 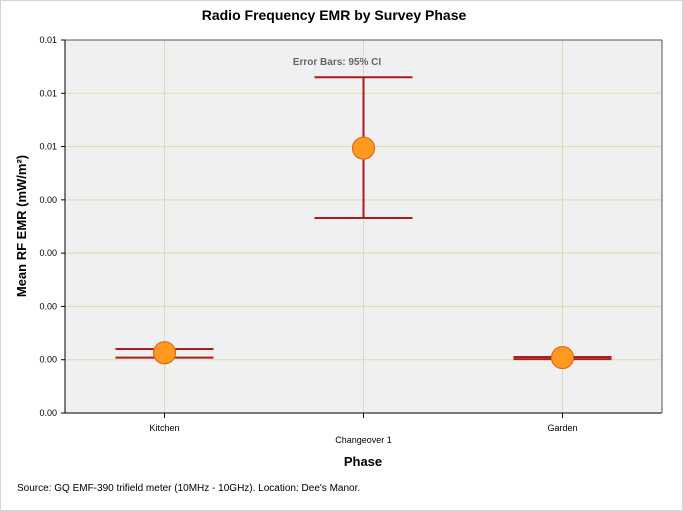 I want to click on chart-title: Radio Frequency EMR by Survey Phase, so click(x=334, y=15).